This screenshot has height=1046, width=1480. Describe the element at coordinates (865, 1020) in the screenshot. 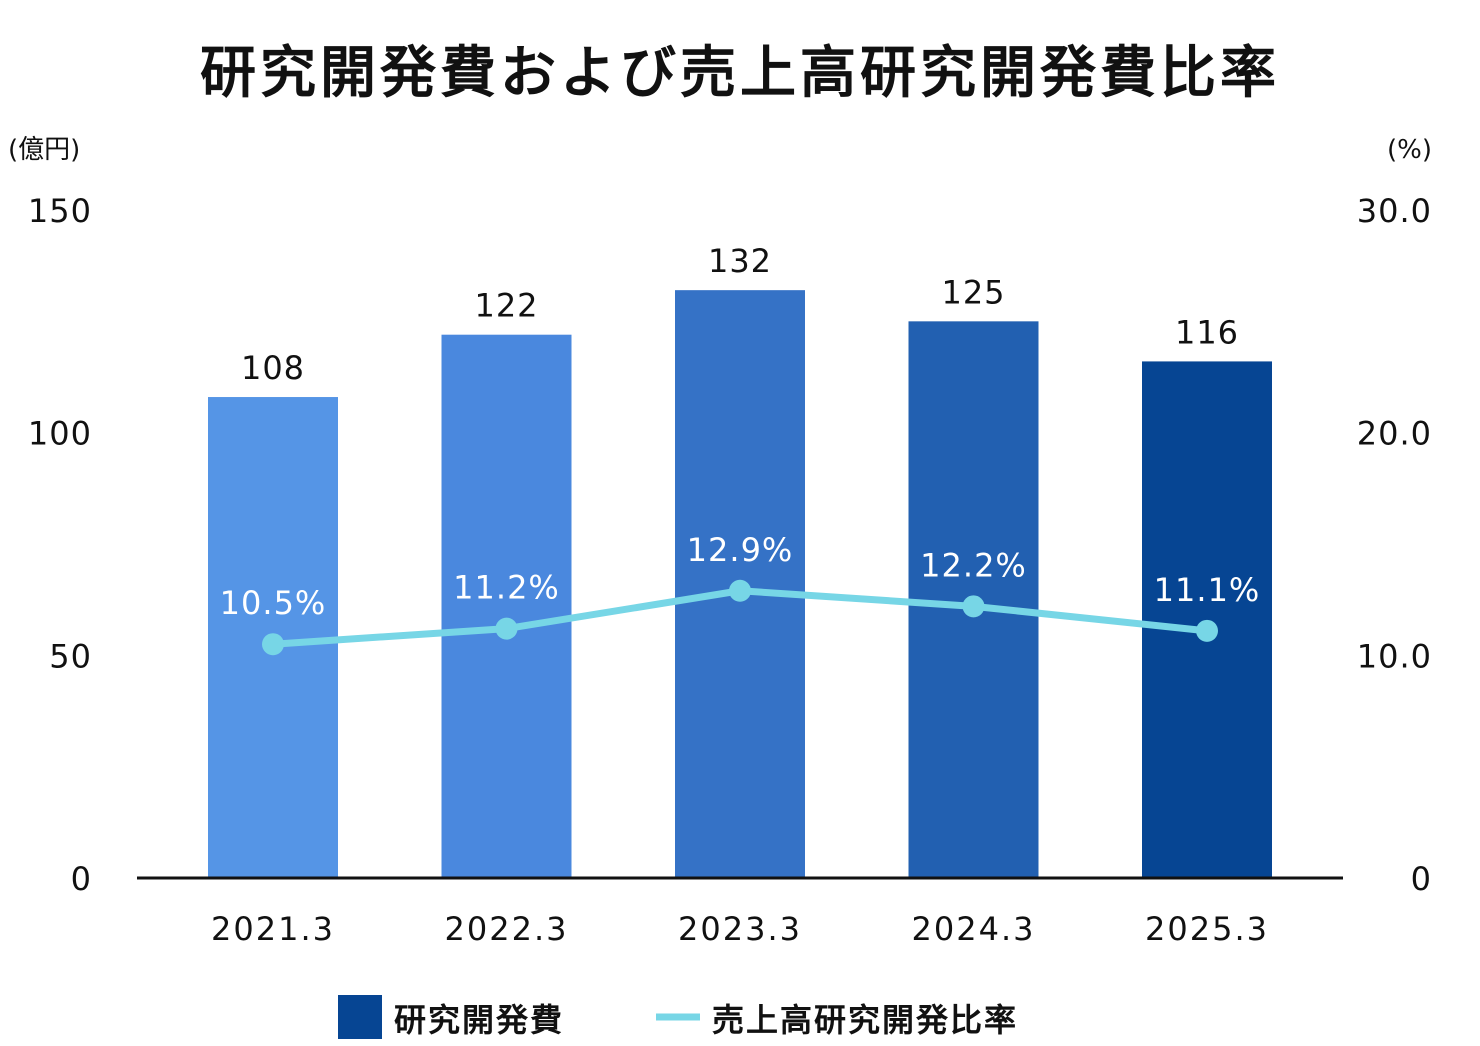

I see `legend-line-label: 売上高研究開発比率` at that location.